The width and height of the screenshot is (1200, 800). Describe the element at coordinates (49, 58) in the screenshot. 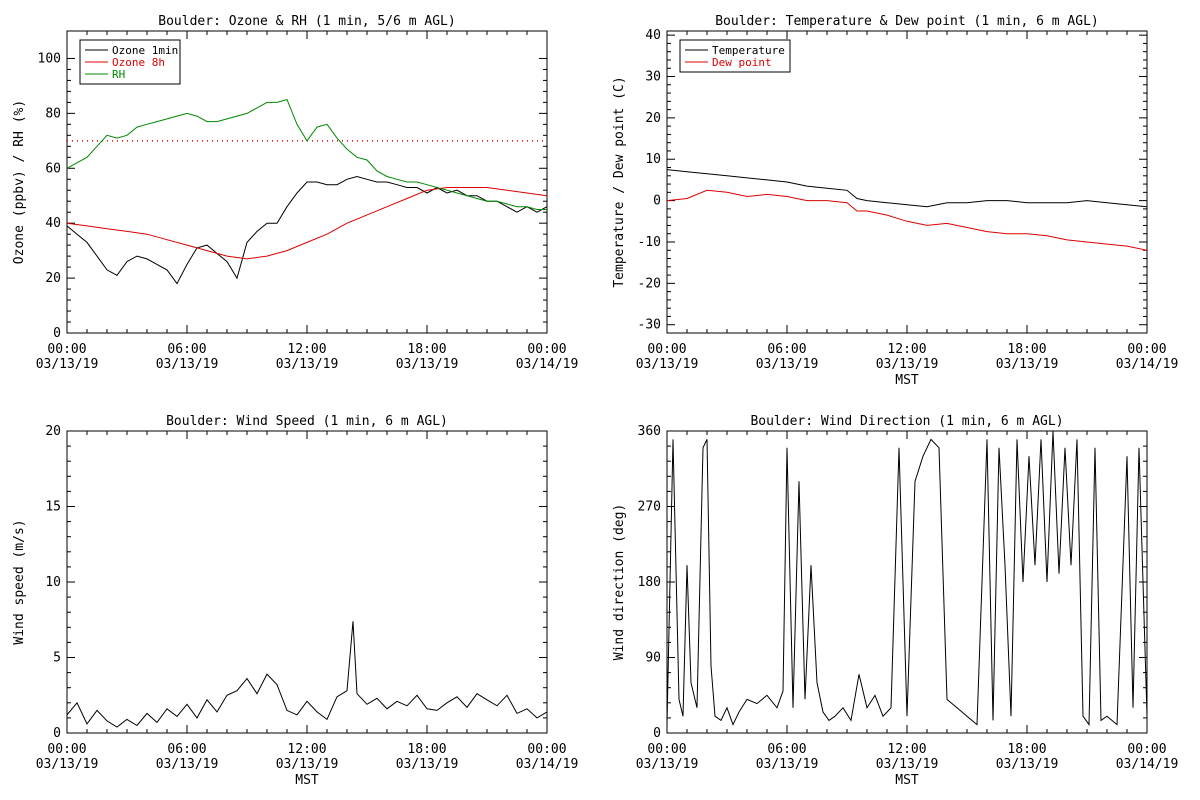

I see `ozone-rh-y-tick-label: 100` at that location.